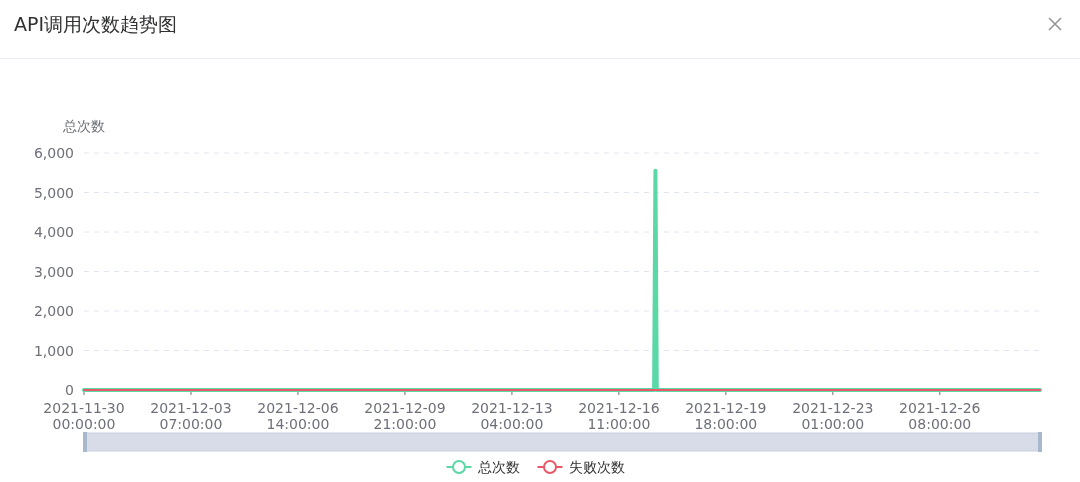 This screenshot has width=1080, height=482. Describe the element at coordinates (53, 232) in the screenshot. I see `y-tick-label: 4,000` at that location.